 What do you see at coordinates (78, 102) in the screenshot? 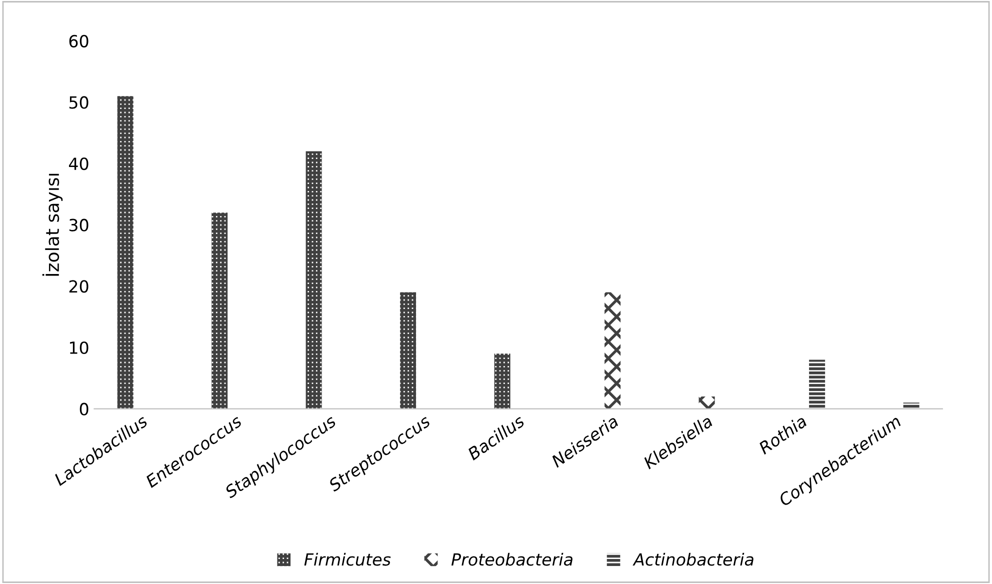
I see `y-tick-label: 50` at bounding box center [78, 102].